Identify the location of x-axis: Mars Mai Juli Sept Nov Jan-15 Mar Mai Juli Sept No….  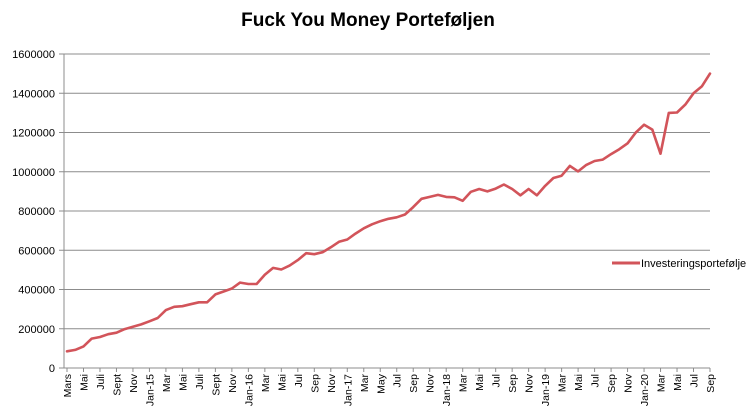
(389, 387).